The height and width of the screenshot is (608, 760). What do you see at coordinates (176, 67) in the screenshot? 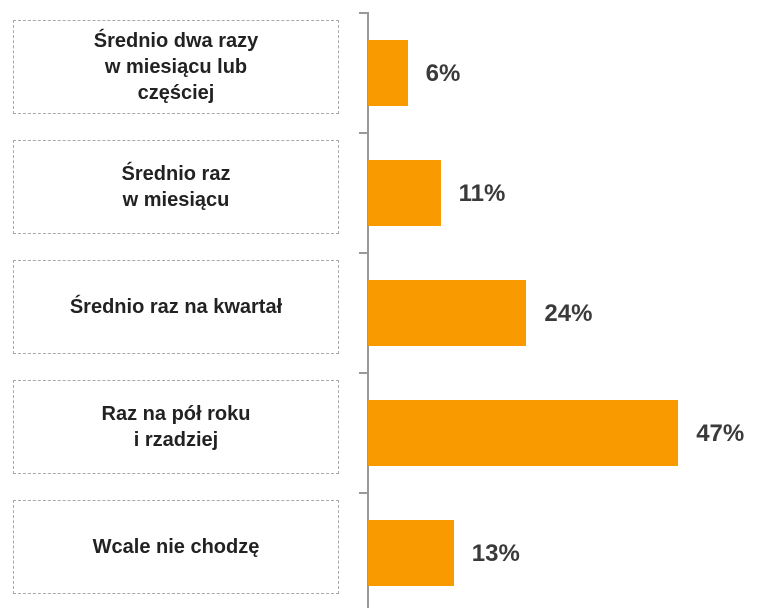
I see `category-label: Średnio dwa razy w miesiącu lub częściej` at bounding box center [176, 67].